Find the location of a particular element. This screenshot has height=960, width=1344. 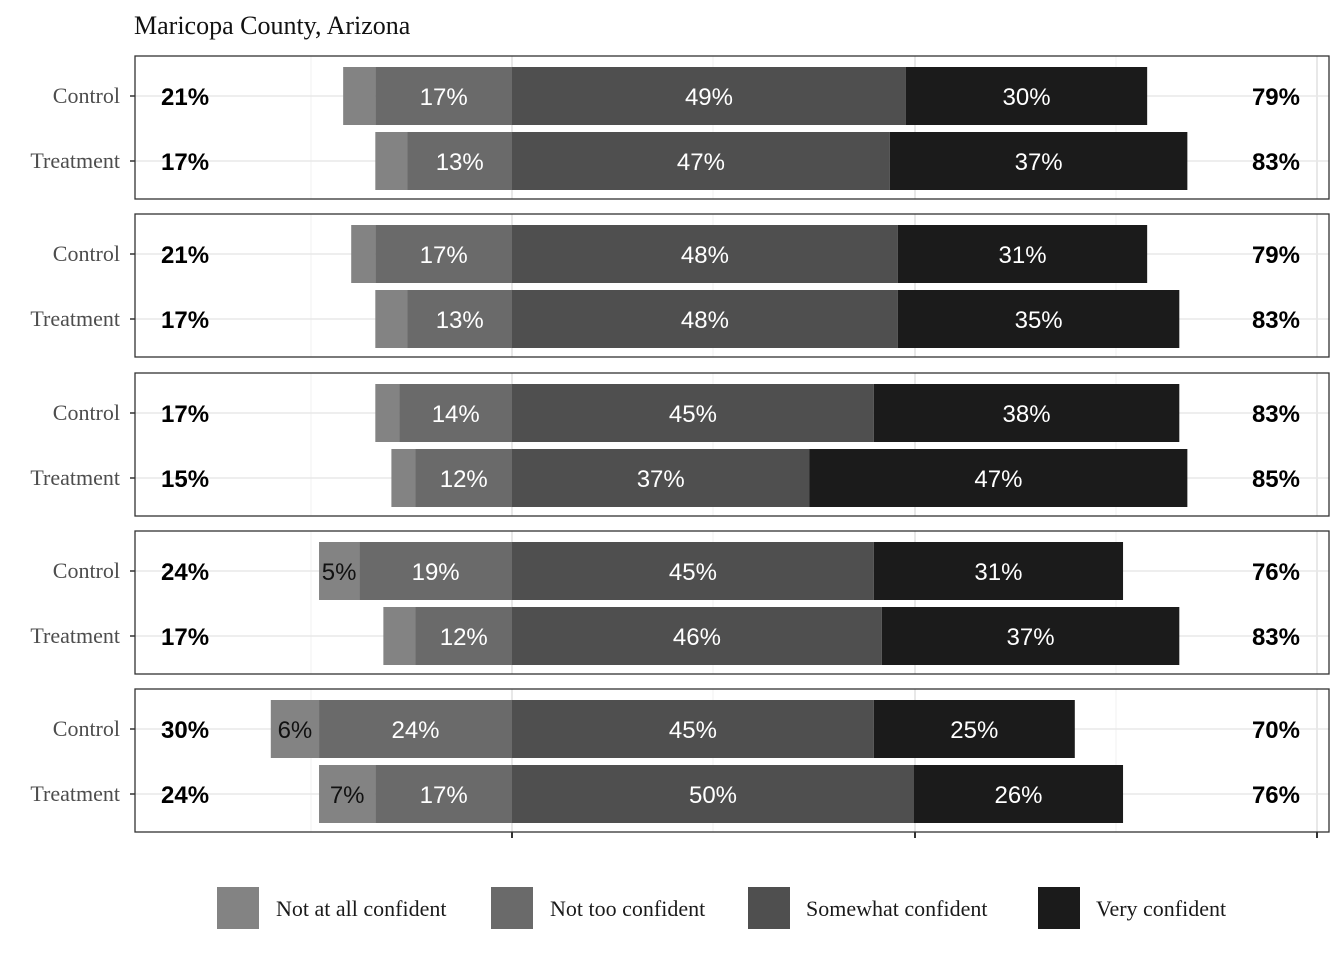

data-label: 17% is located at coordinates (444, 255).